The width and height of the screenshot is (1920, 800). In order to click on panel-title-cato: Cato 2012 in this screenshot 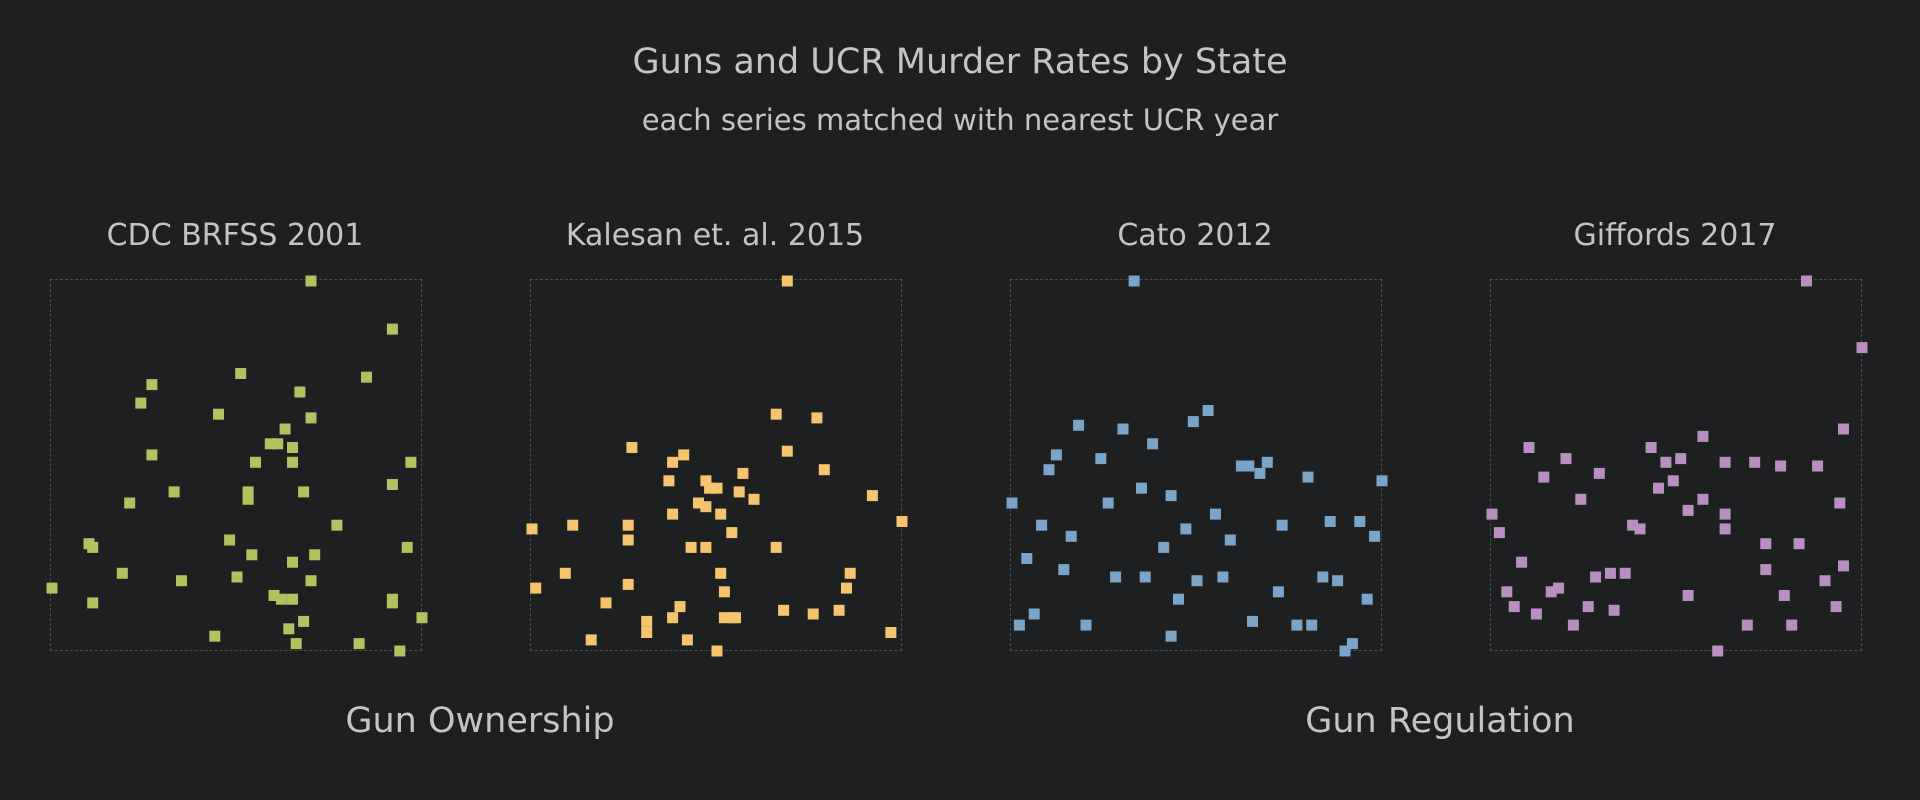, I will do `click(1195, 235)`.